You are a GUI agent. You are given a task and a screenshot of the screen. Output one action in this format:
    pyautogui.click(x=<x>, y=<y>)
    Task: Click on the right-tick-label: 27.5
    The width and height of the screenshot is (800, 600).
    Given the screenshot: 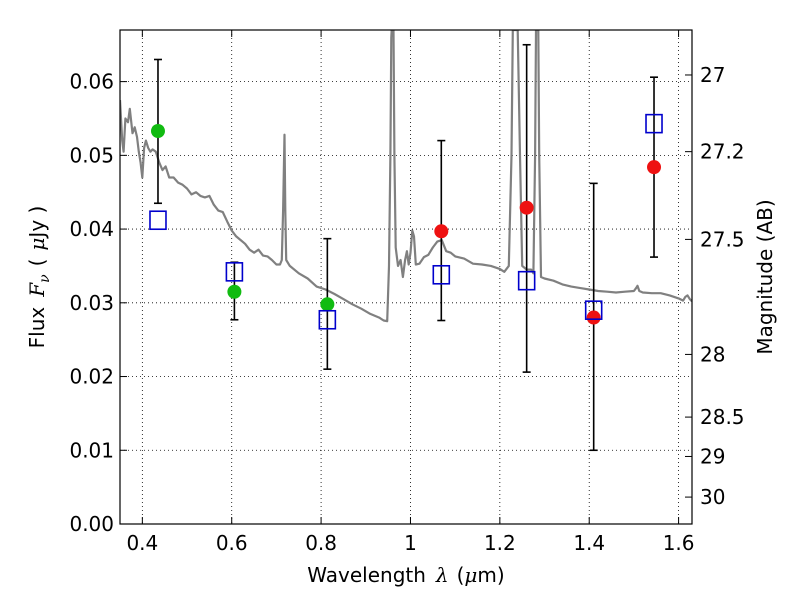 What is the action you would take?
    pyautogui.click(x=722, y=239)
    